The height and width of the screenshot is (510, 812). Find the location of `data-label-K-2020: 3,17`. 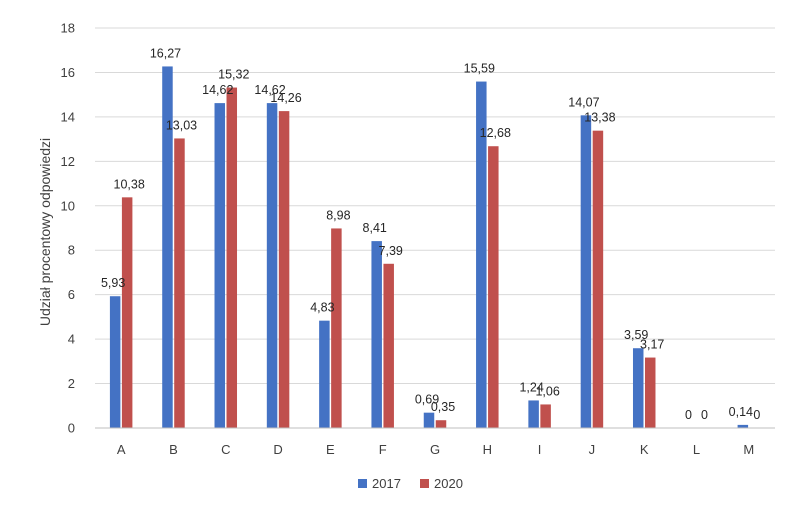

data-label-K-2020: 3,17 is located at coordinates (652, 345).